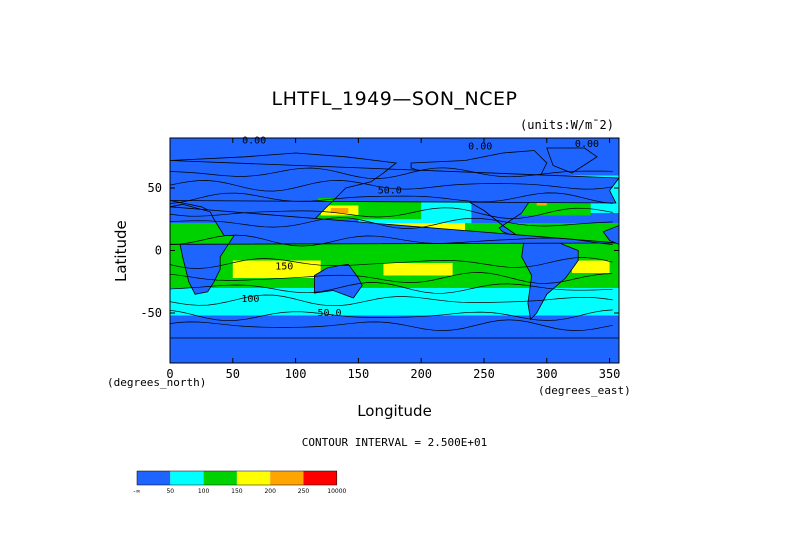 The height and width of the screenshot is (558, 789). I want to click on y-tick-label: -50, so click(151, 313).